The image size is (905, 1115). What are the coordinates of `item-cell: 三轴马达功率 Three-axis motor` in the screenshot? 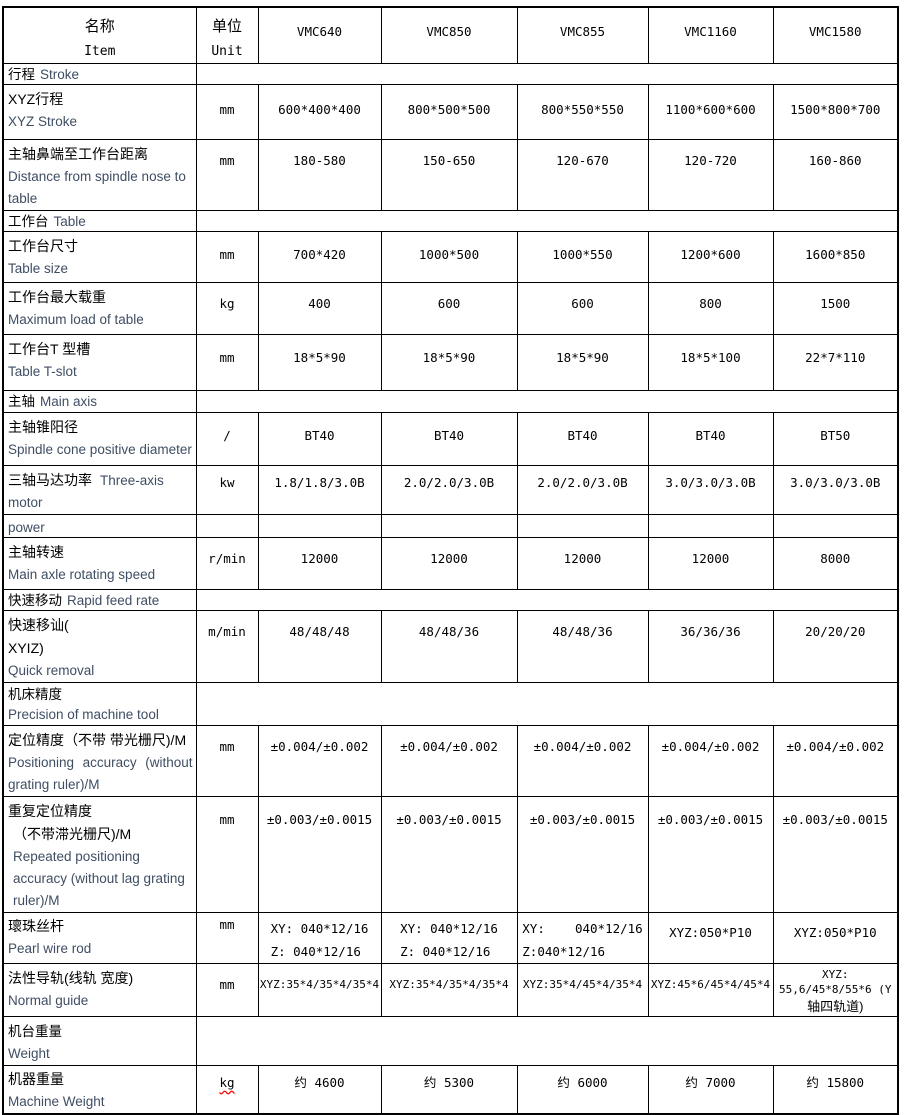 It's located at (99, 489).